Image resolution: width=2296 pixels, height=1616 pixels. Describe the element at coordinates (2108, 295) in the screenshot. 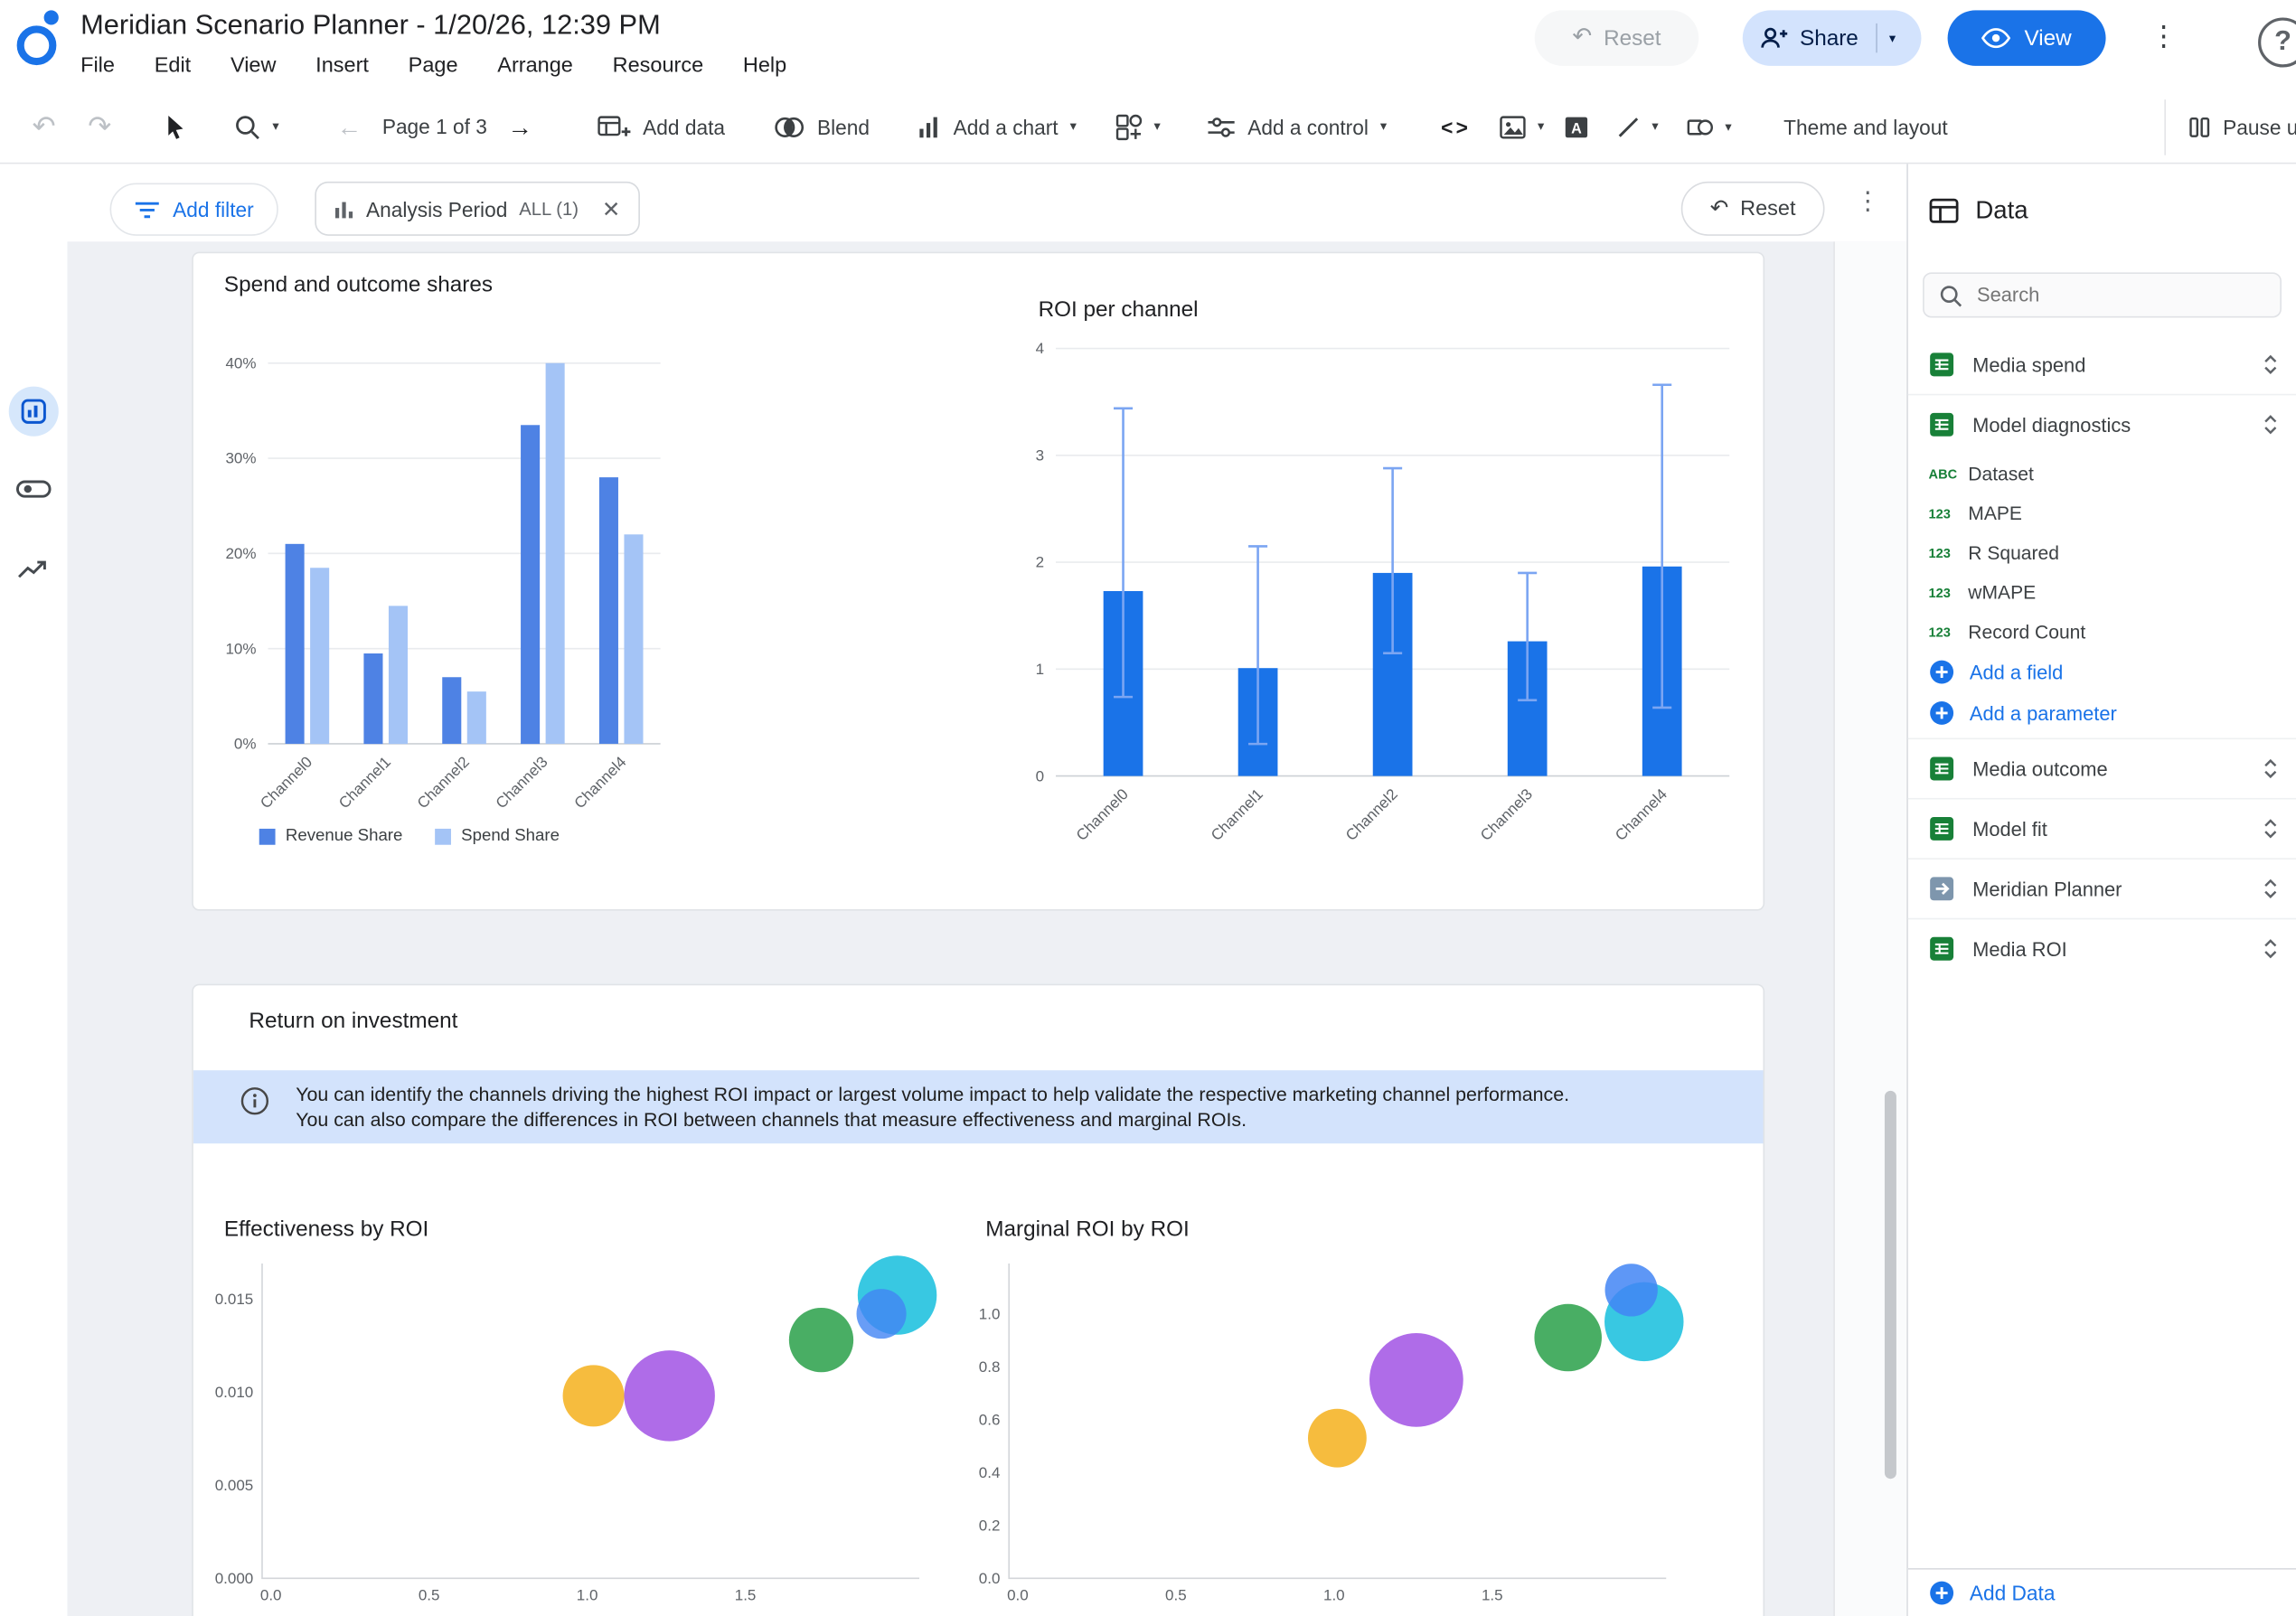

I see `search-input` at that location.